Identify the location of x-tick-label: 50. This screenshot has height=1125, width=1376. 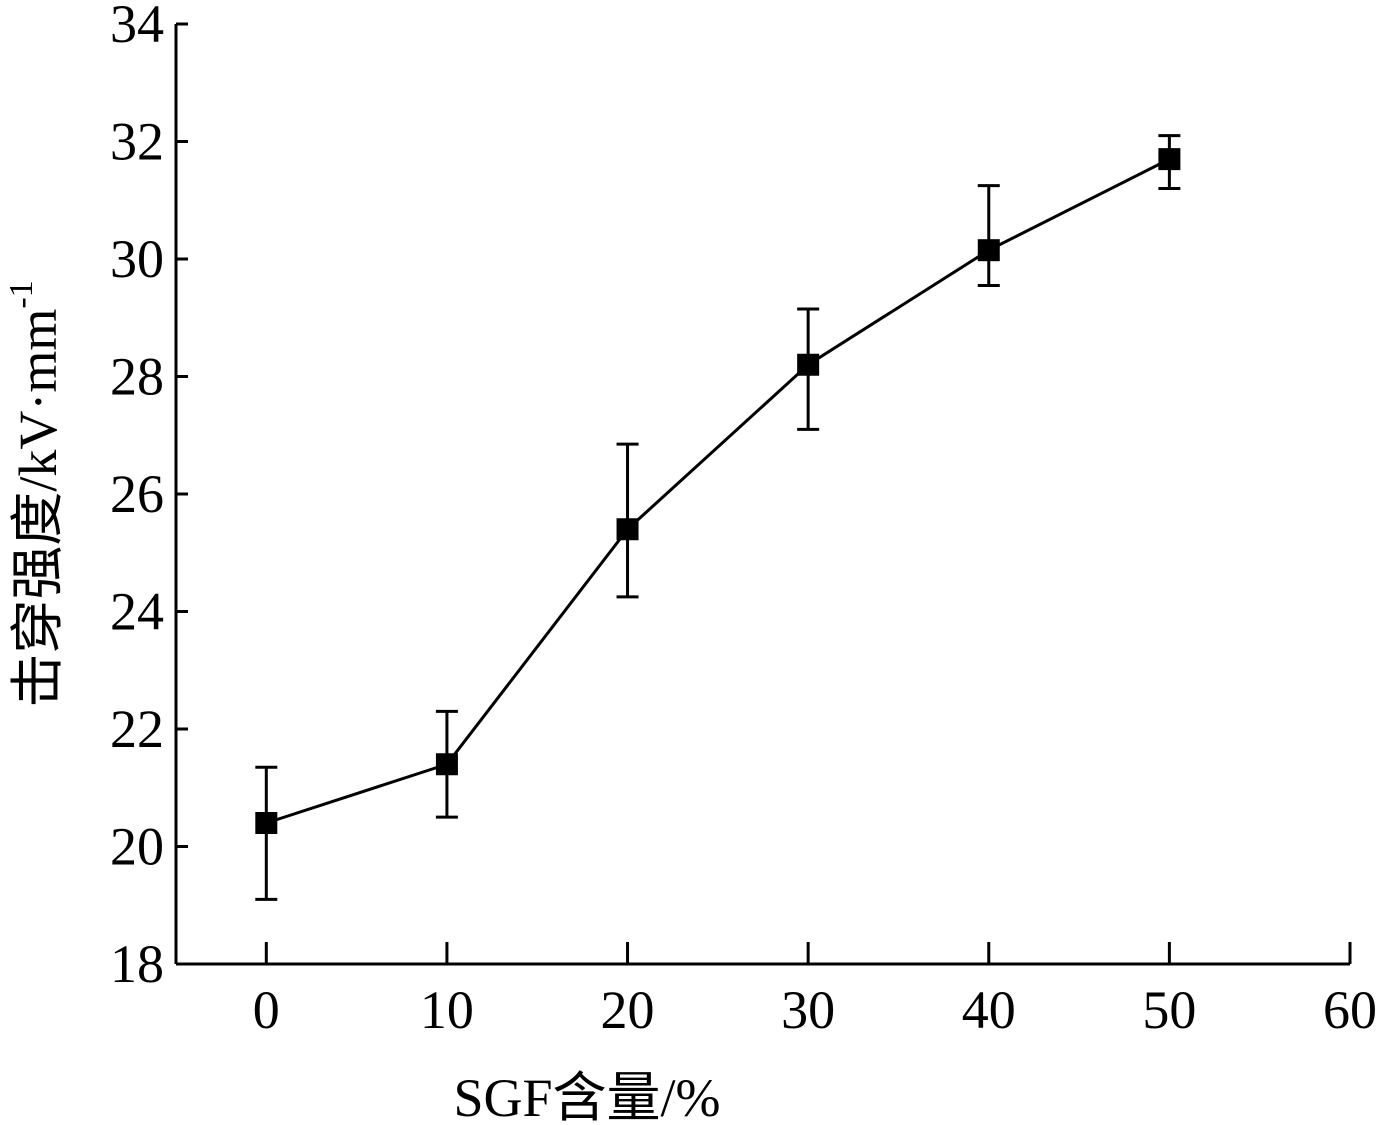
(1169, 1010).